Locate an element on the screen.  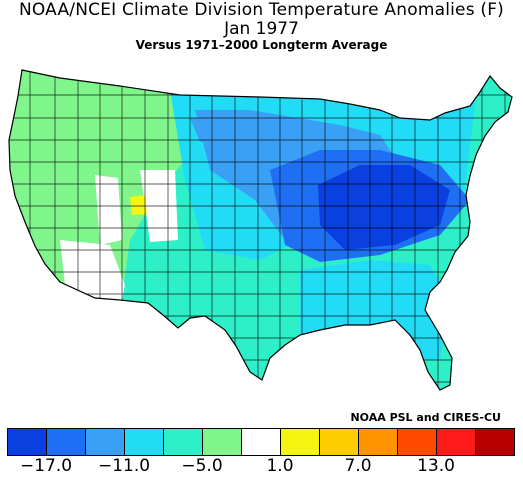
legend-tick-label: 13.0 is located at coordinates (436, 466).